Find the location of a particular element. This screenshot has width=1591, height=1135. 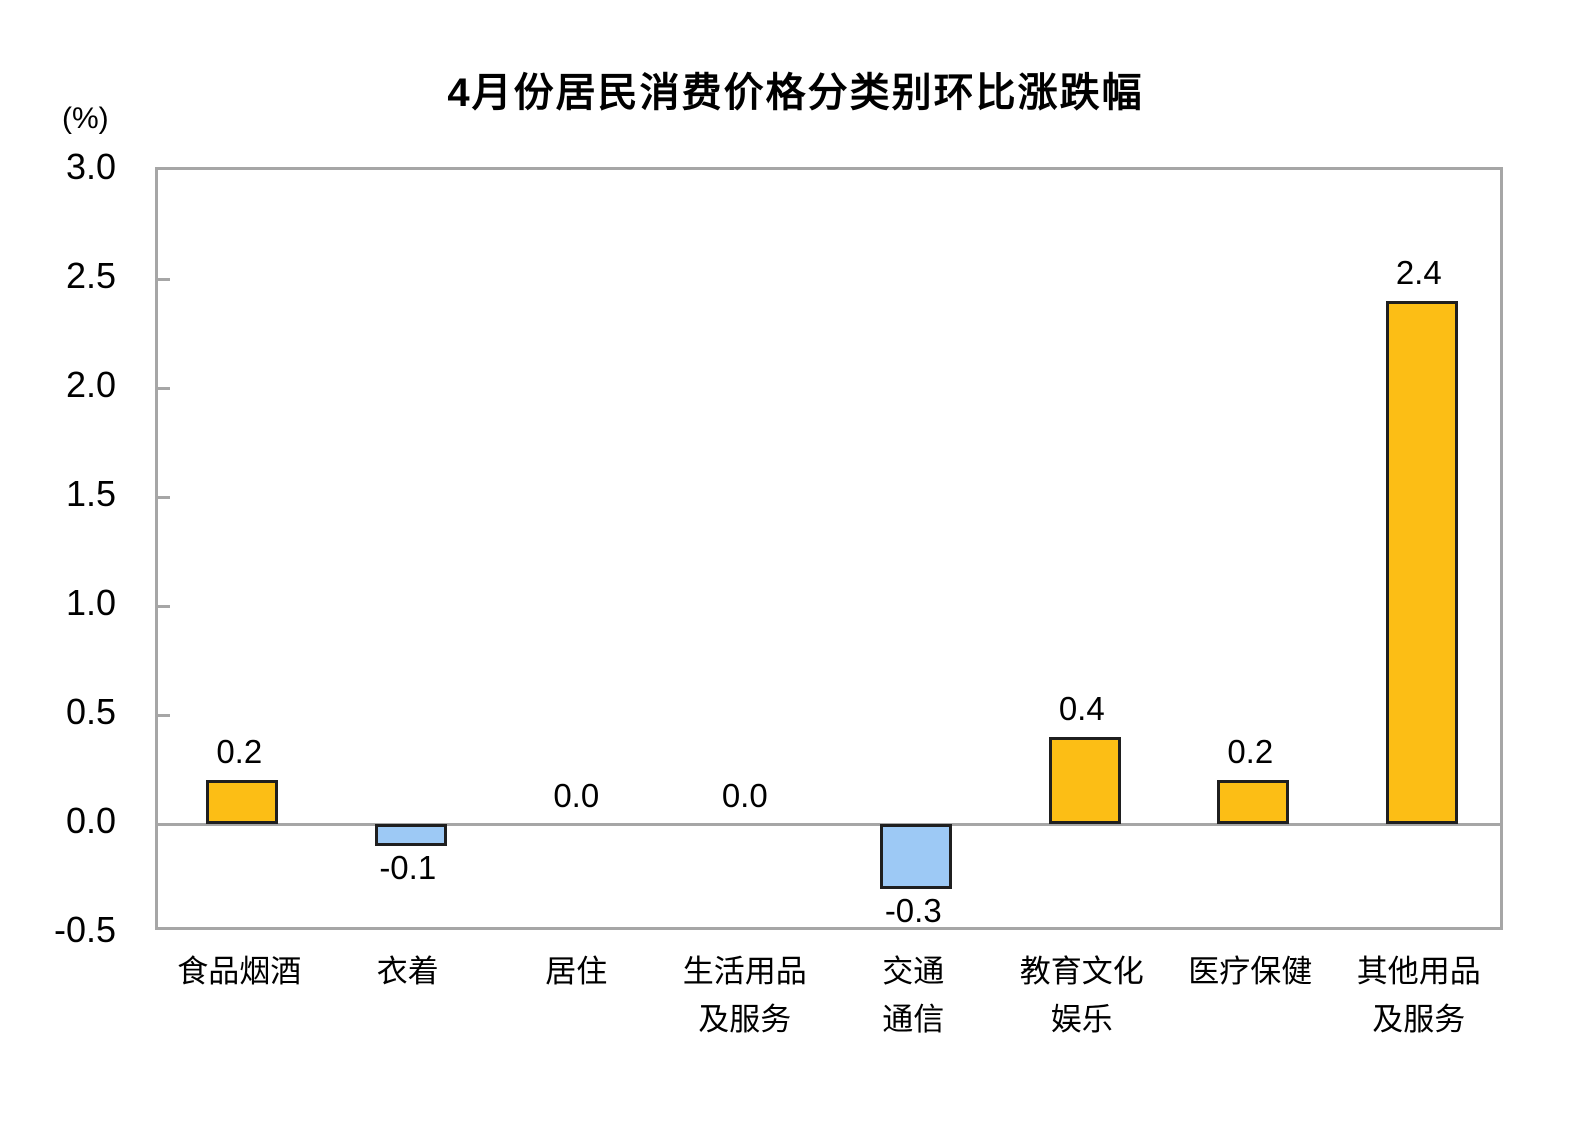

x-axis-category-label: 医疗保健 is located at coordinates (1250, 971).